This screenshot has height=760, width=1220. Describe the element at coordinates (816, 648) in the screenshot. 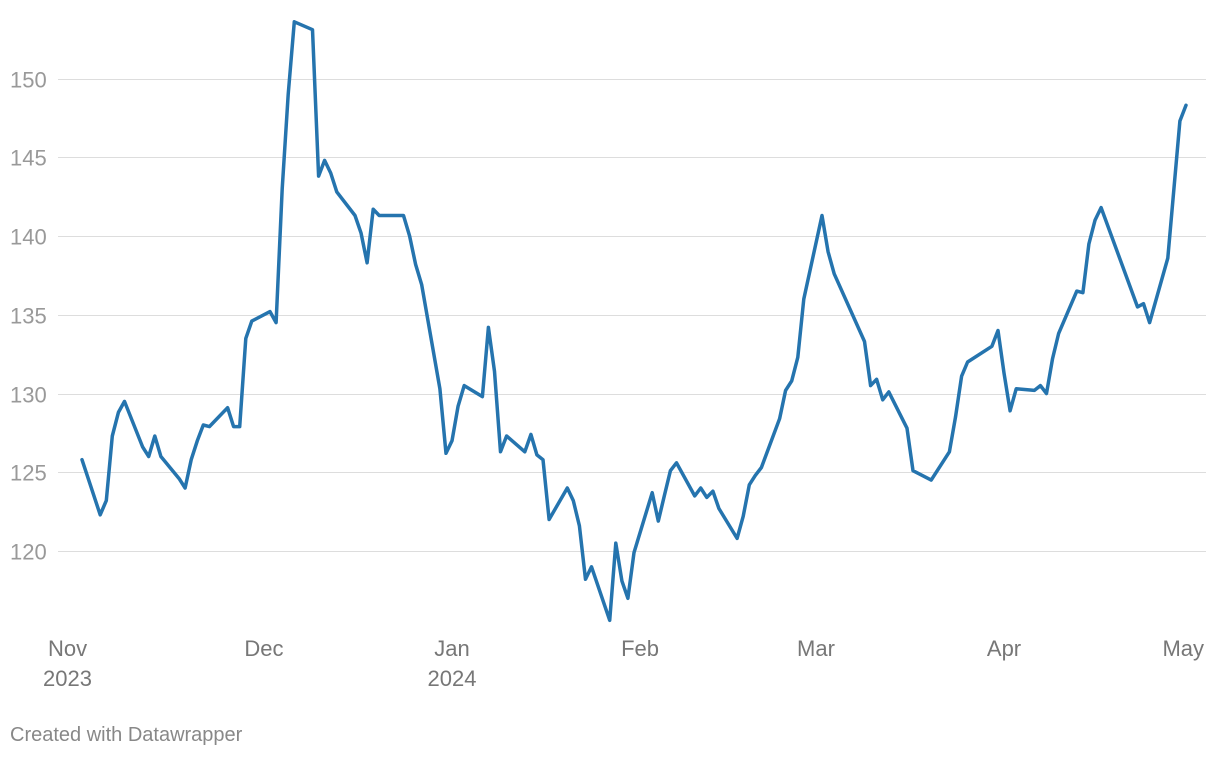

I see `x-tick-label: Mar` at that location.